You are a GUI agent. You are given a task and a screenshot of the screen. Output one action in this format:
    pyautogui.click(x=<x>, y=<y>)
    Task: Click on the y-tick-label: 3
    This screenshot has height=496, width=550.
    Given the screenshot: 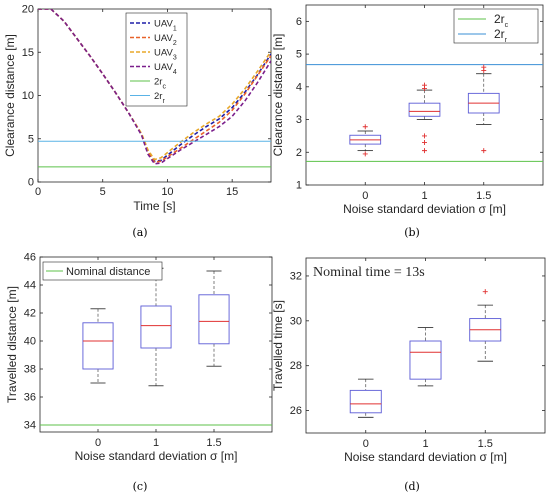 What is the action you would take?
    pyautogui.click(x=299, y=120)
    